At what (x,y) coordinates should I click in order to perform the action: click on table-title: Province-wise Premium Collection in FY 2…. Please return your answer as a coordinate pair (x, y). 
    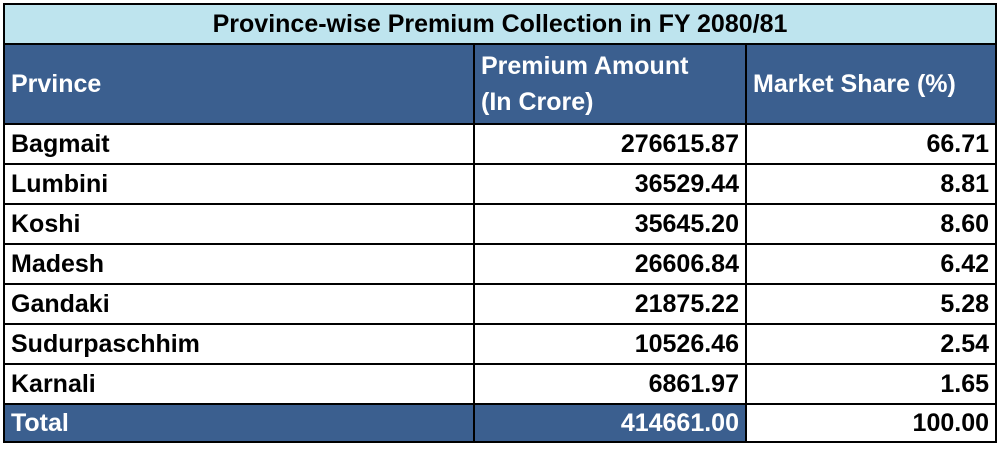
    Looking at the image, I should click on (500, 24).